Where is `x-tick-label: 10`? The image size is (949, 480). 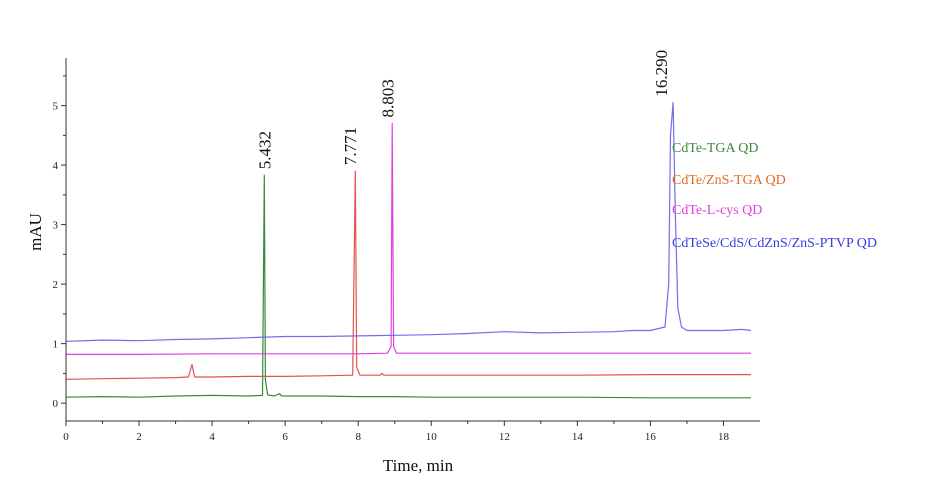
x-tick-label: 10 is located at coordinates (432, 437).